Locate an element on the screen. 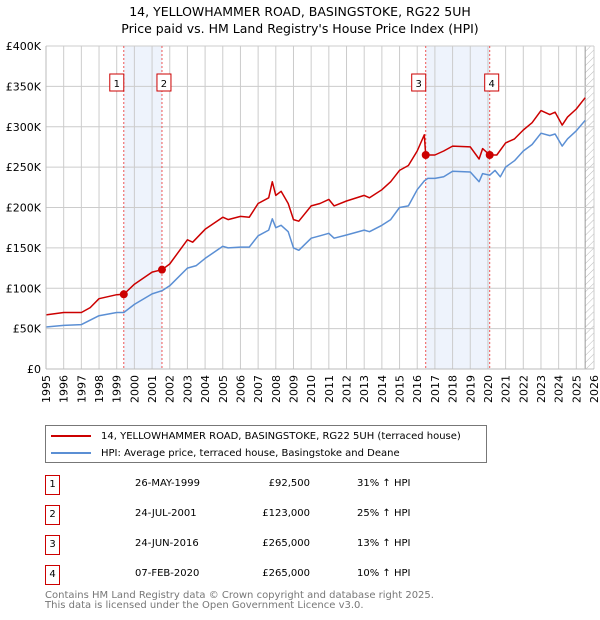 This screenshot has height=620, width=600. x-tick-label: 1999 is located at coordinates (117, 389).